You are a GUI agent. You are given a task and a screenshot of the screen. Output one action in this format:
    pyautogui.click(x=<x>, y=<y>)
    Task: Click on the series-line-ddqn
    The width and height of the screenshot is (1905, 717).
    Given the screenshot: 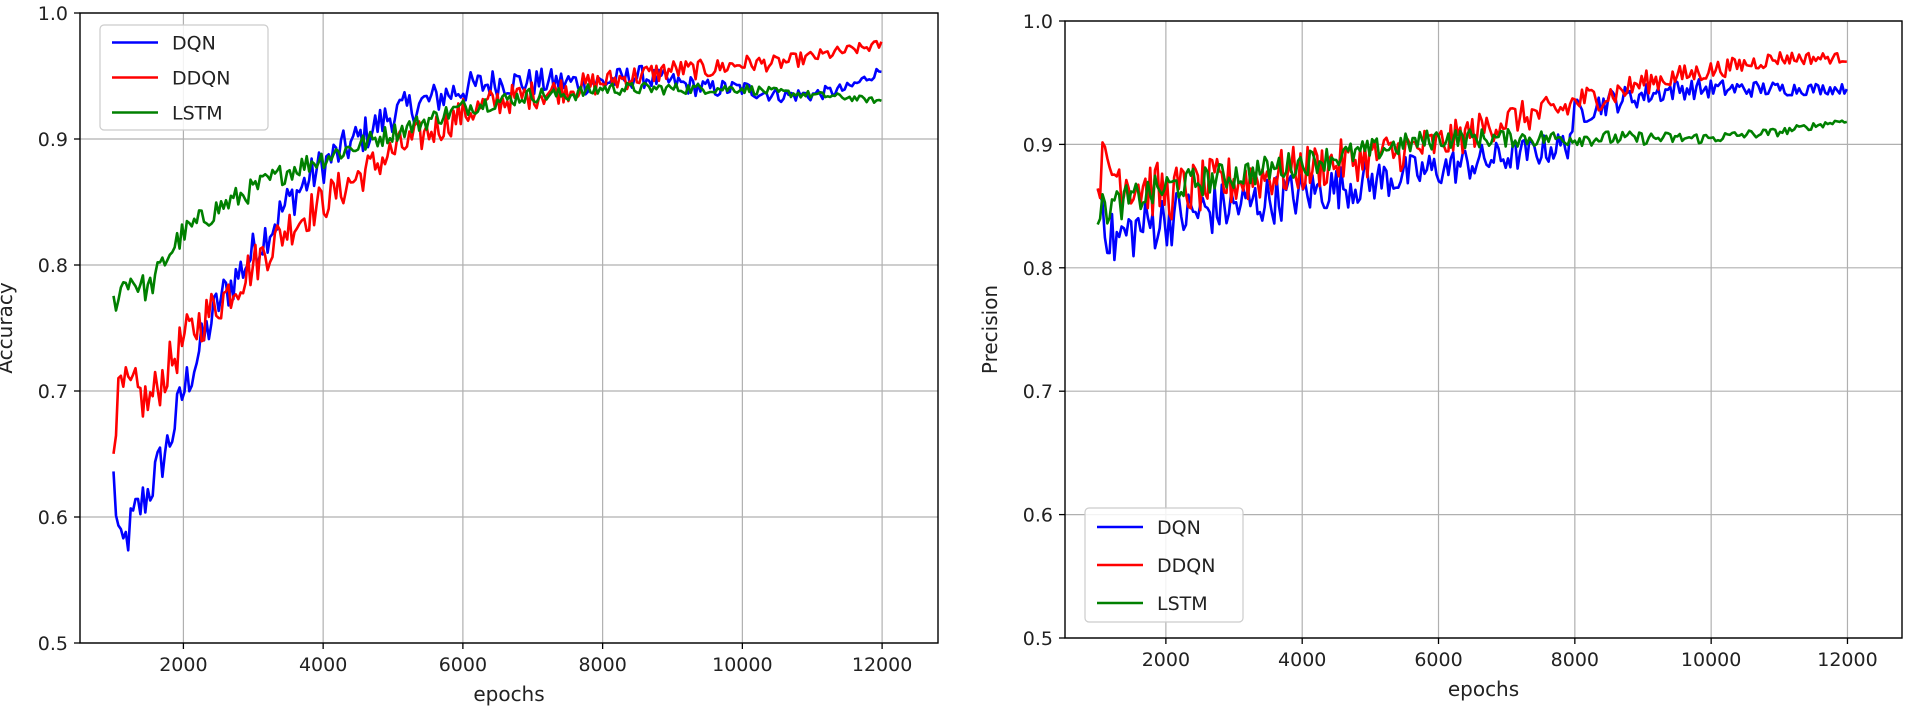 What is the action you would take?
    pyautogui.click(x=1471, y=136)
    